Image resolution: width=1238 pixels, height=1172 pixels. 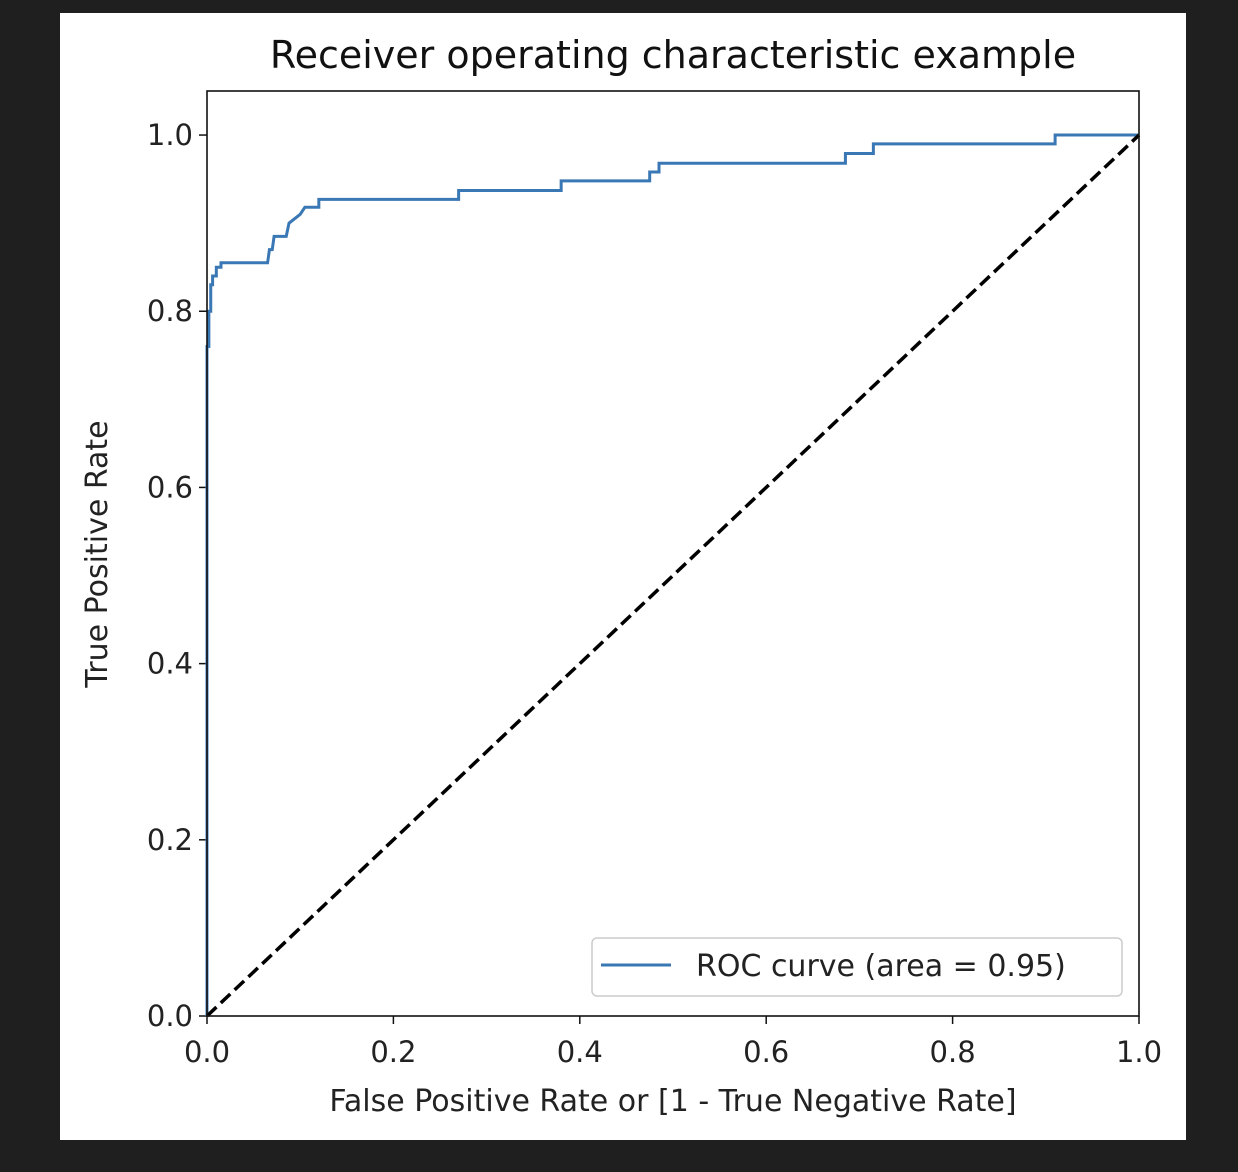 I want to click on legend: ROC curve (area = 0.95), so click(x=857, y=967).